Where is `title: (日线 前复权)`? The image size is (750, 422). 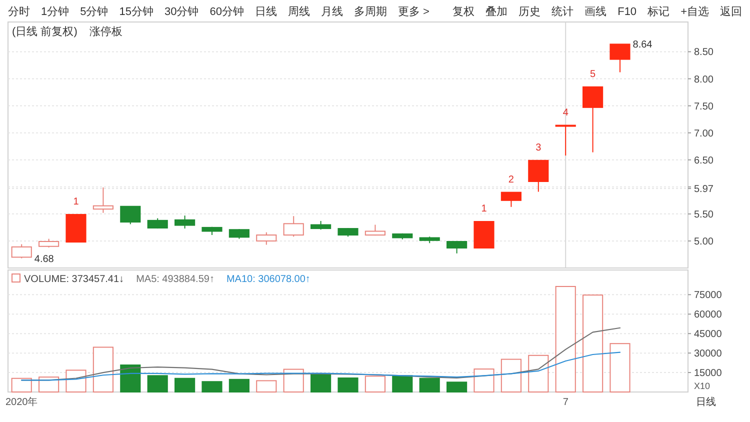
title: (日线 前复权) is located at coordinates (45, 32).